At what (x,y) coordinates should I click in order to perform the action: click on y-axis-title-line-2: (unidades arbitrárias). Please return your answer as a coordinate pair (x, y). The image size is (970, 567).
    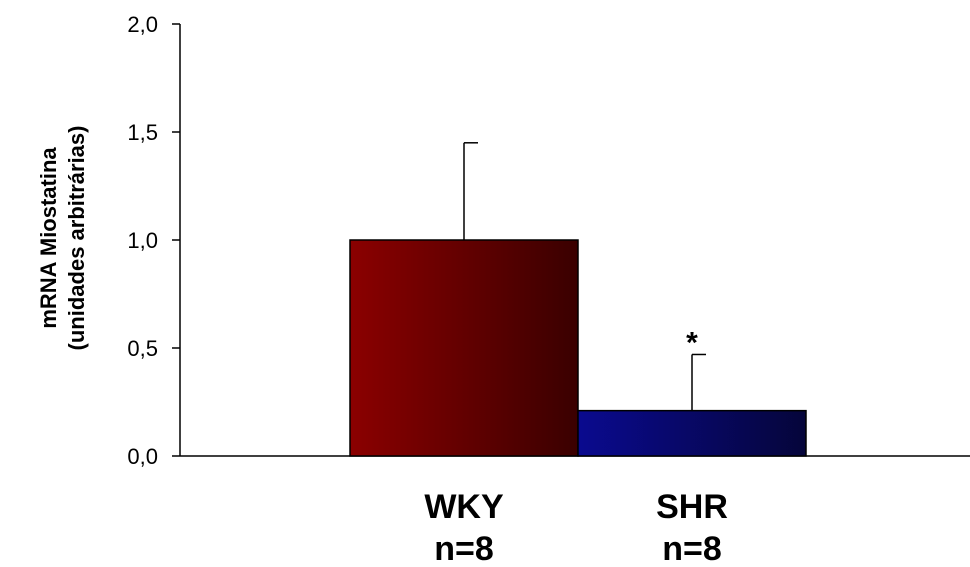
    Looking at the image, I should click on (76, 238).